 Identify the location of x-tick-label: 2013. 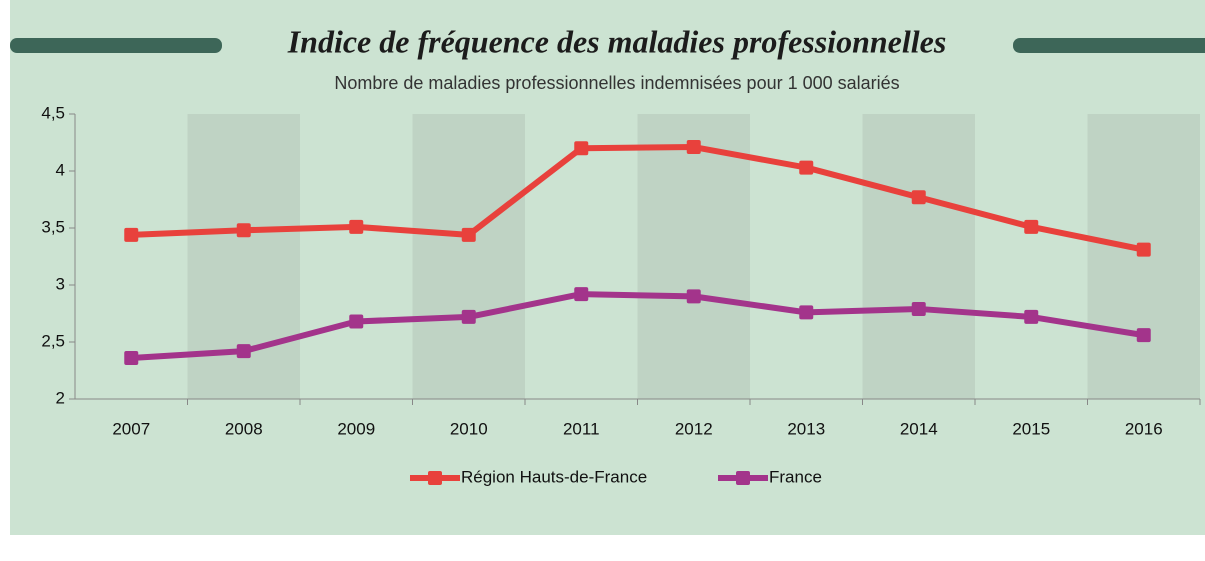
(806, 428).